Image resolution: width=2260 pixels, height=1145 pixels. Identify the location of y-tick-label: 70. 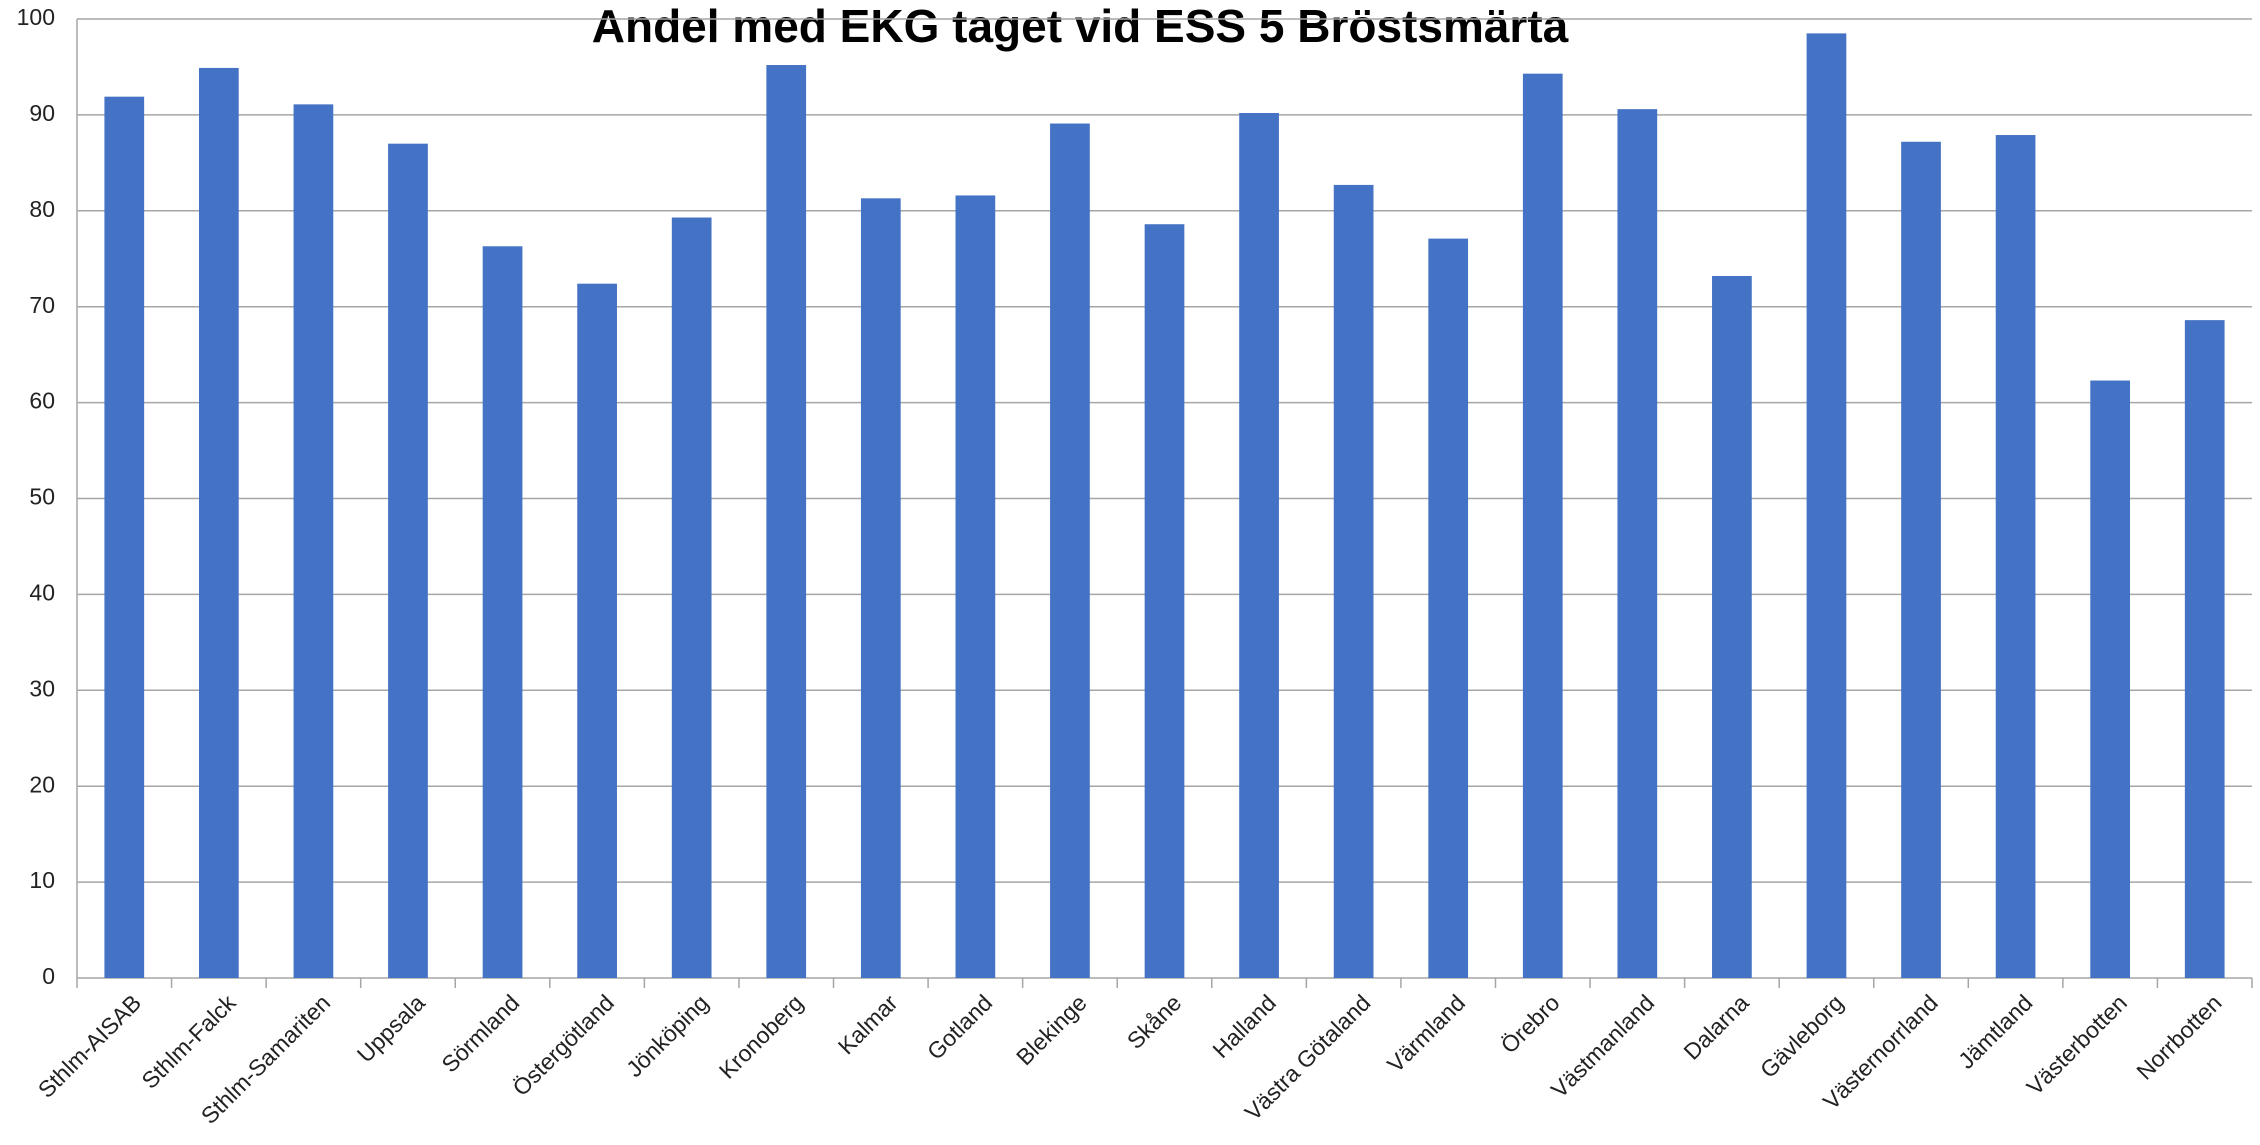
(42, 305).